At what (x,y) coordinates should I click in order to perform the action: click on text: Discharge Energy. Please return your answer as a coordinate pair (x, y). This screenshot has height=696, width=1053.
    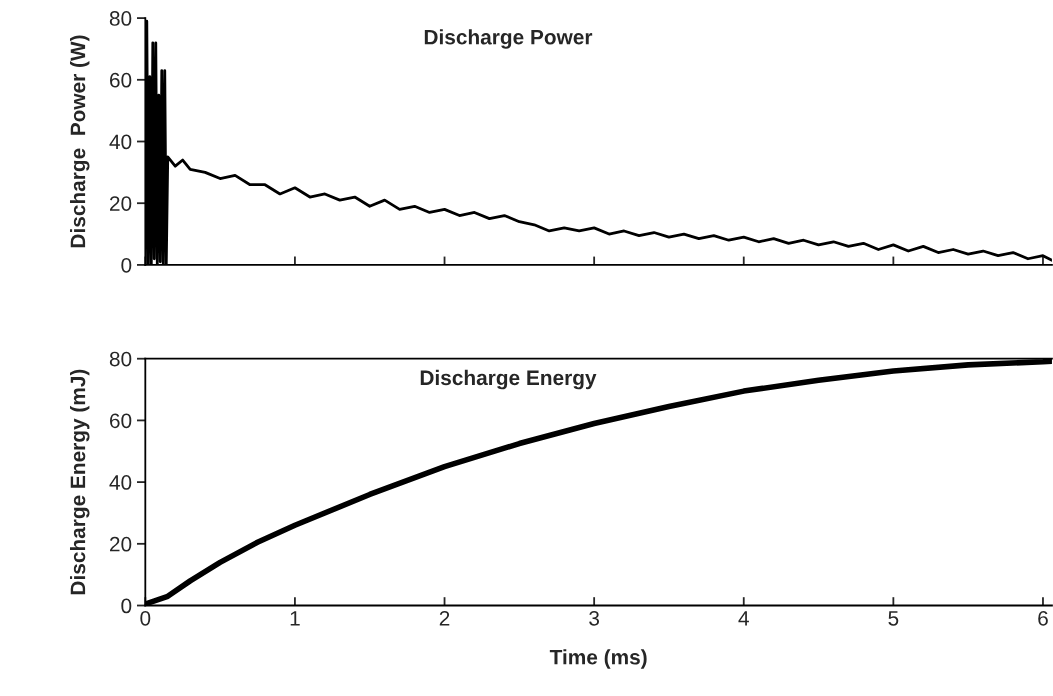
    Looking at the image, I should click on (508, 379).